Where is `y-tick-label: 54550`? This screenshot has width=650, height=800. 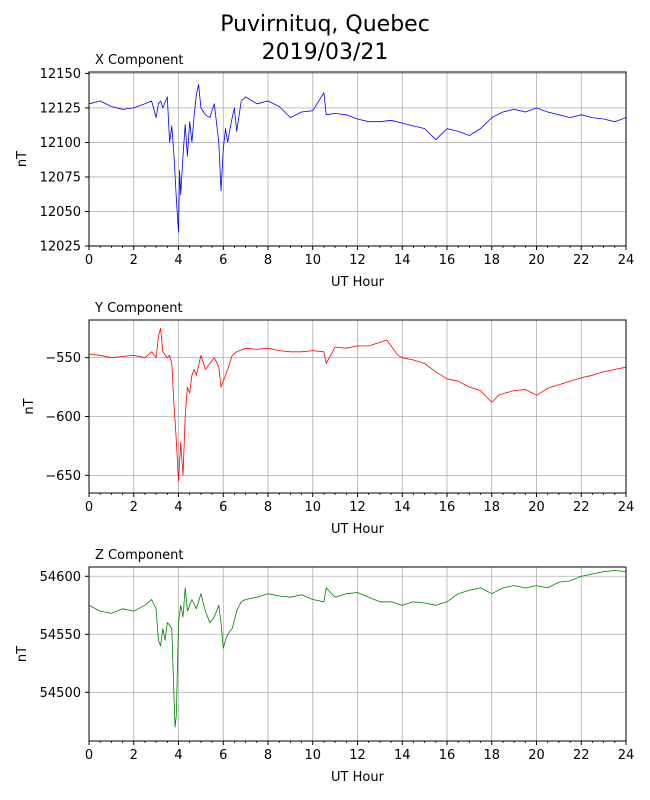
y-tick-label: 54550 is located at coordinates (60, 635).